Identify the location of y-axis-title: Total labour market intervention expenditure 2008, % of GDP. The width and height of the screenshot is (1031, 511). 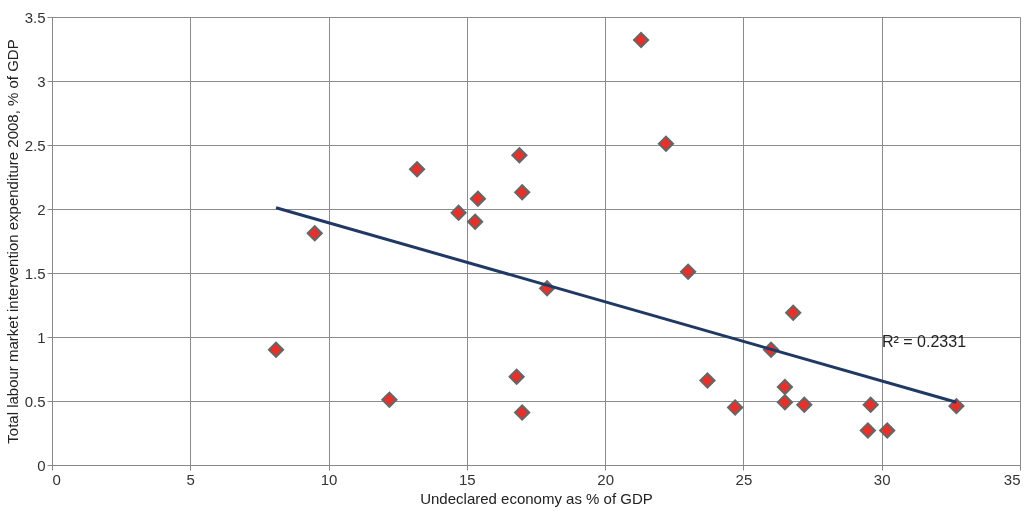
(12, 241).